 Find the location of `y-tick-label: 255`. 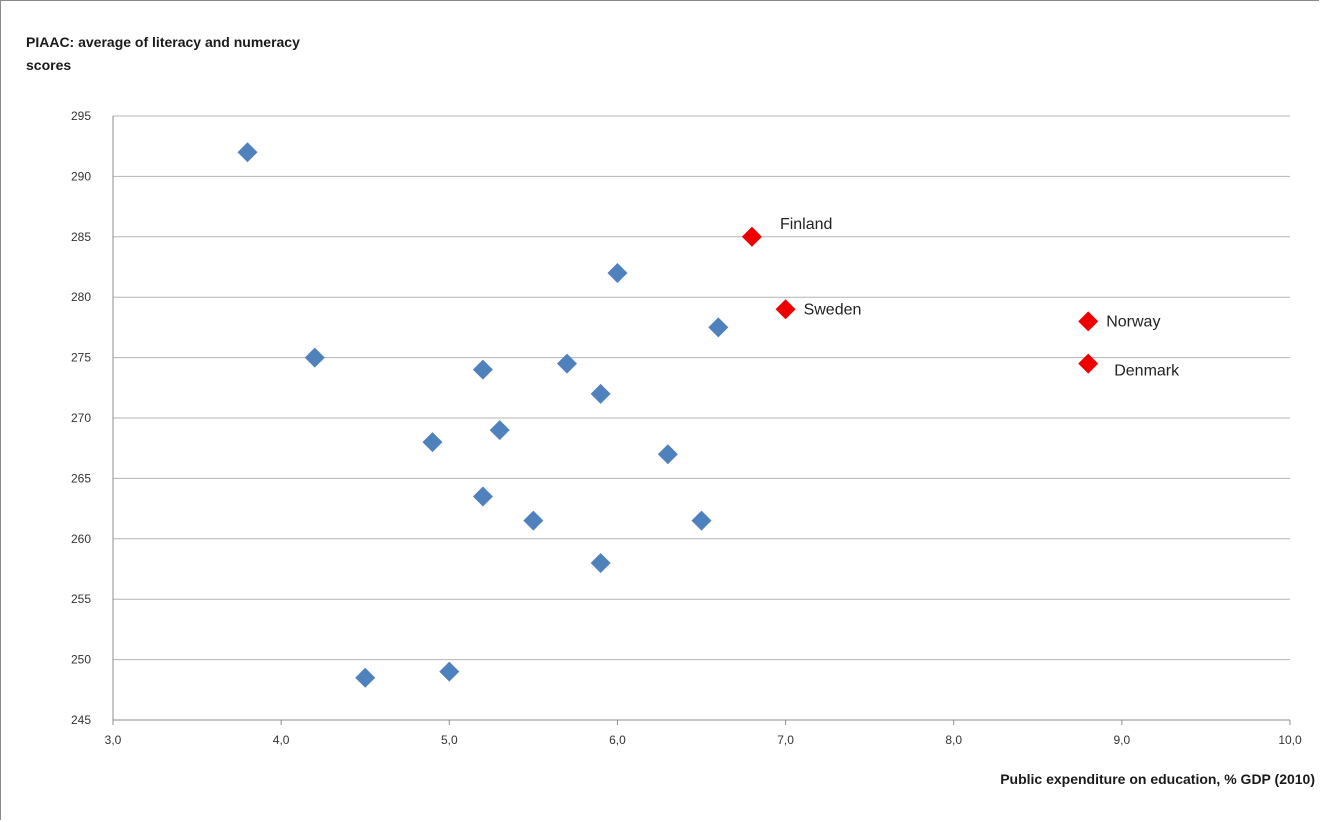

y-tick-label: 255 is located at coordinates (81, 599).